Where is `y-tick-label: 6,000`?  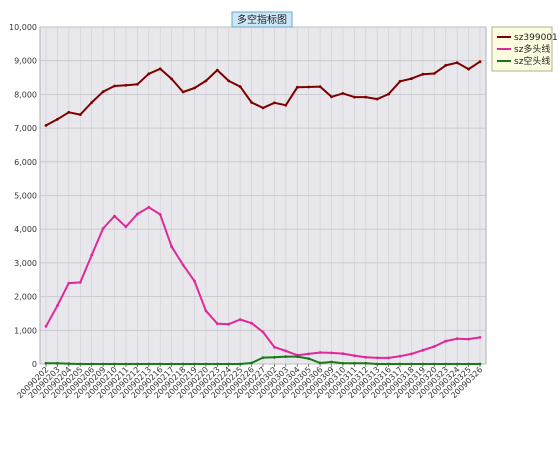 y-tick-label: 6,000 is located at coordinates (25, 162).